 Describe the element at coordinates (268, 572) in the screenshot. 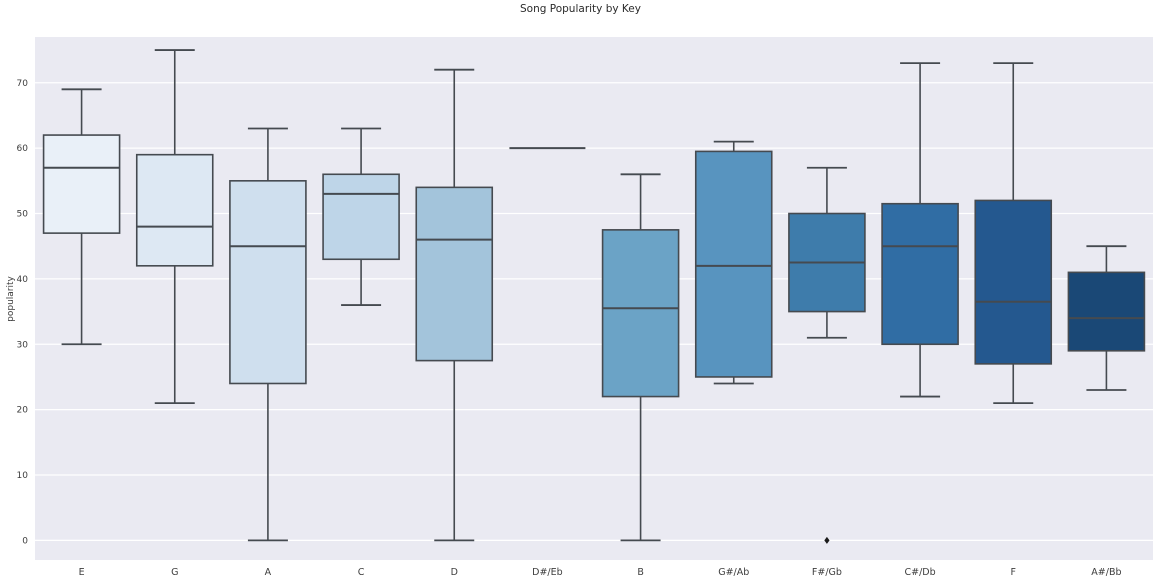

I see `x-tick-label: A` at that location.